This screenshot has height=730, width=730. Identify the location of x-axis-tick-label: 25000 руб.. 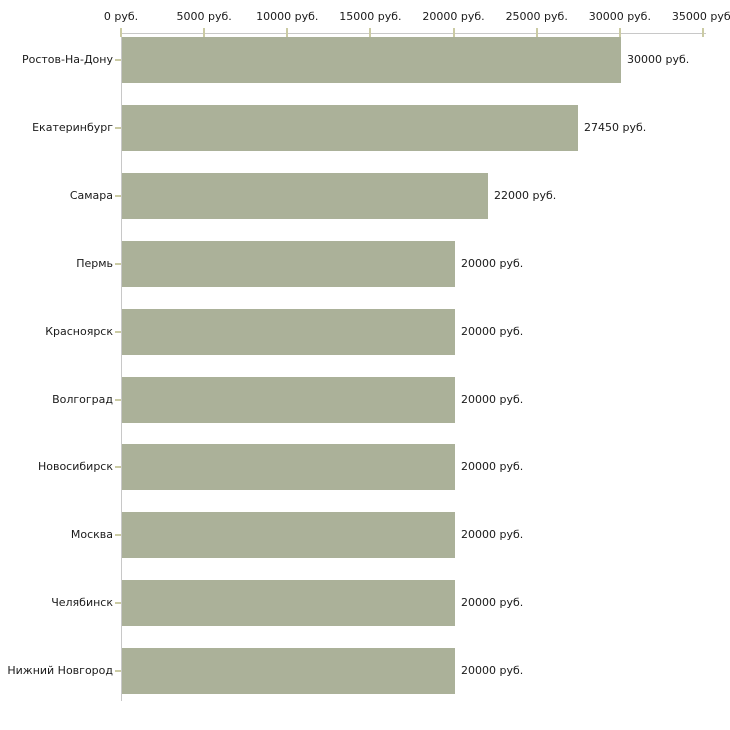
(536, 16).